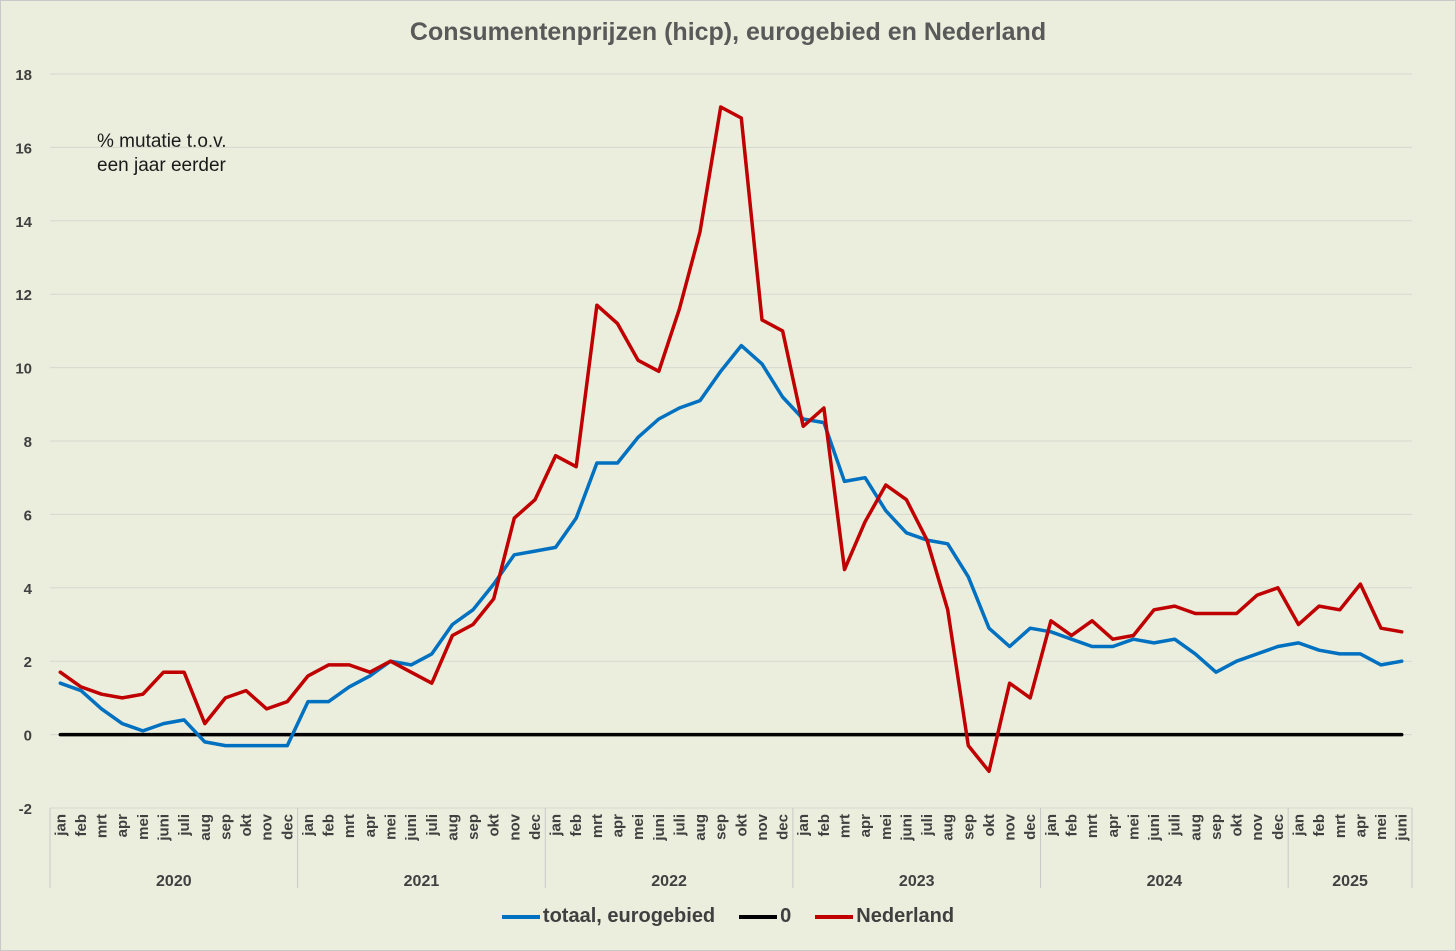  What do you see at coordinates (786, 916) in the screenshot?
I see `legend-label: 0` at bounding box center [786, 916].